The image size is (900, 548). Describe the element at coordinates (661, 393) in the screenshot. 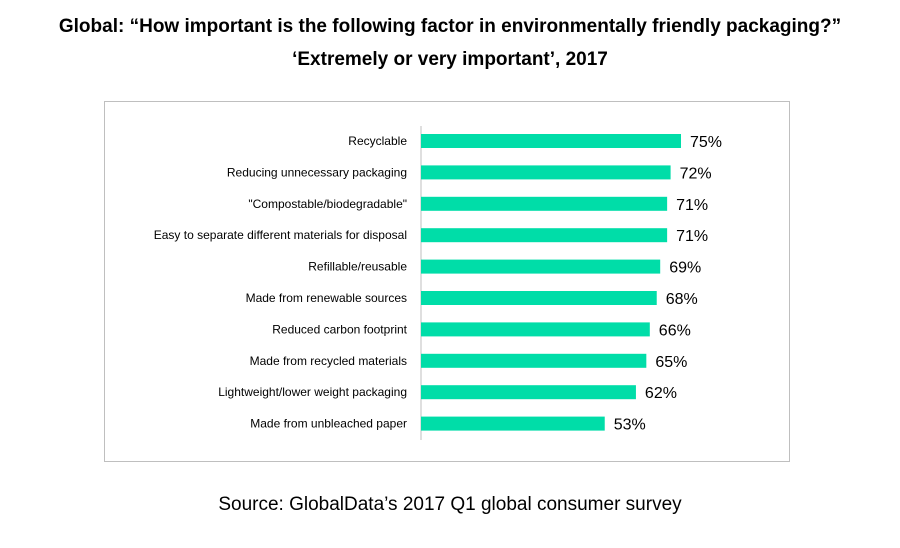

I see `data-label: 62%` at that location.